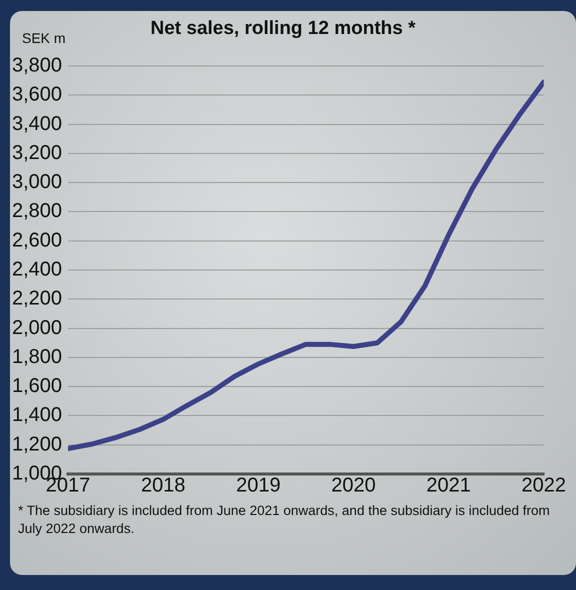 Image resolution: width=576 pixels, height=590 pixels. What do you see at coordinates (353, 485) in the screenshot?
I see `x-tick-label: 2020` at bounding box center [353, 485].